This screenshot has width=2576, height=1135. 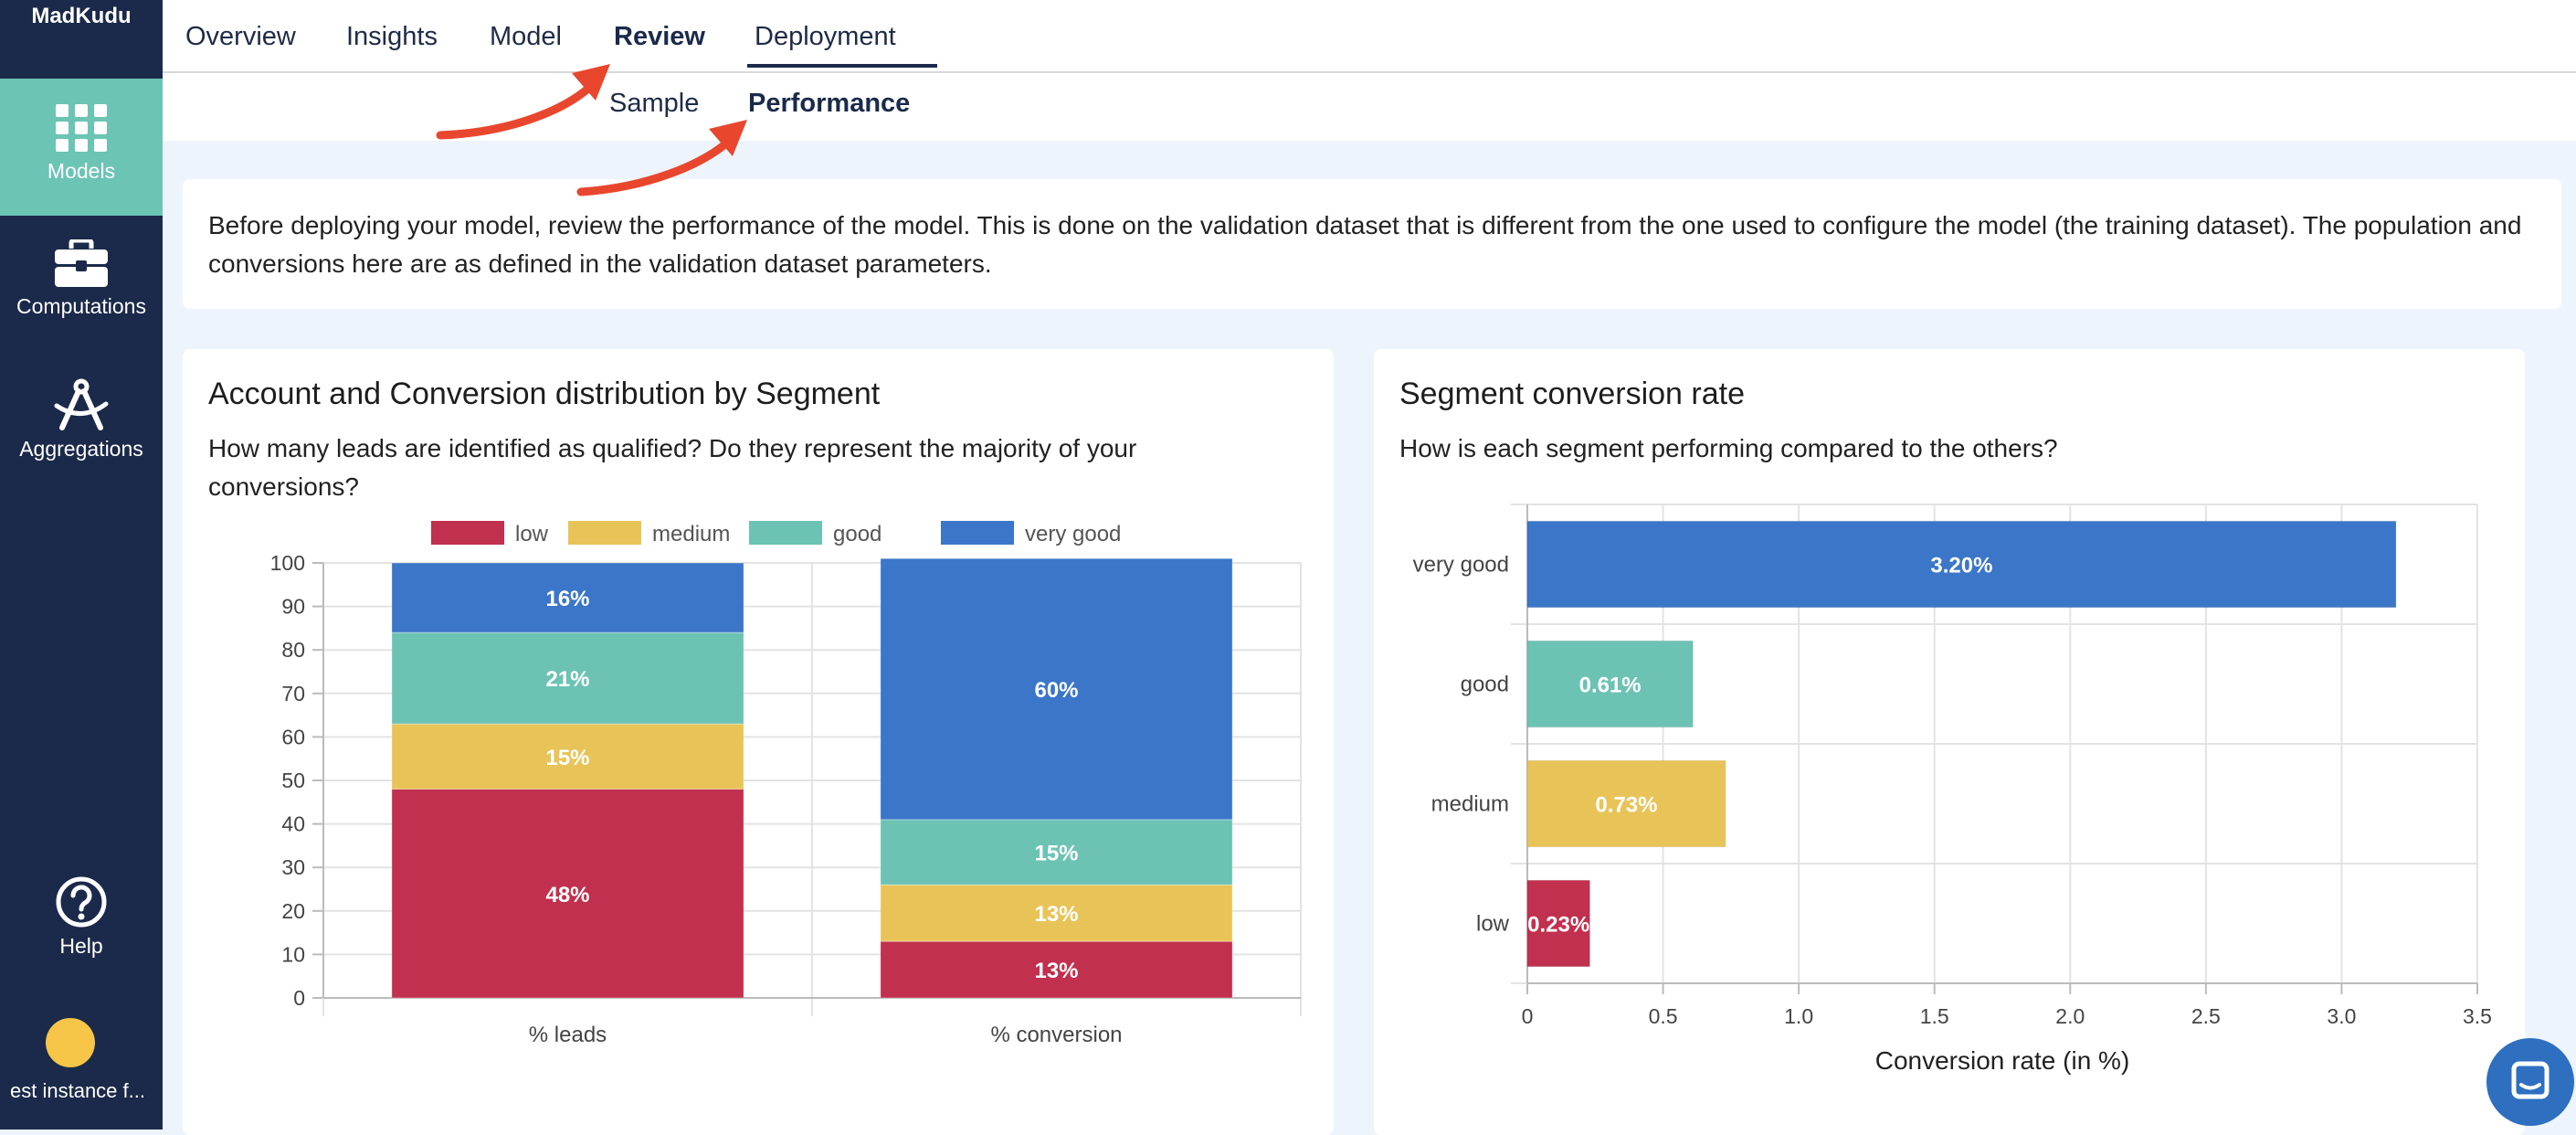 I want to click on legend-label-medium: medium, so click(x=691, y=534).